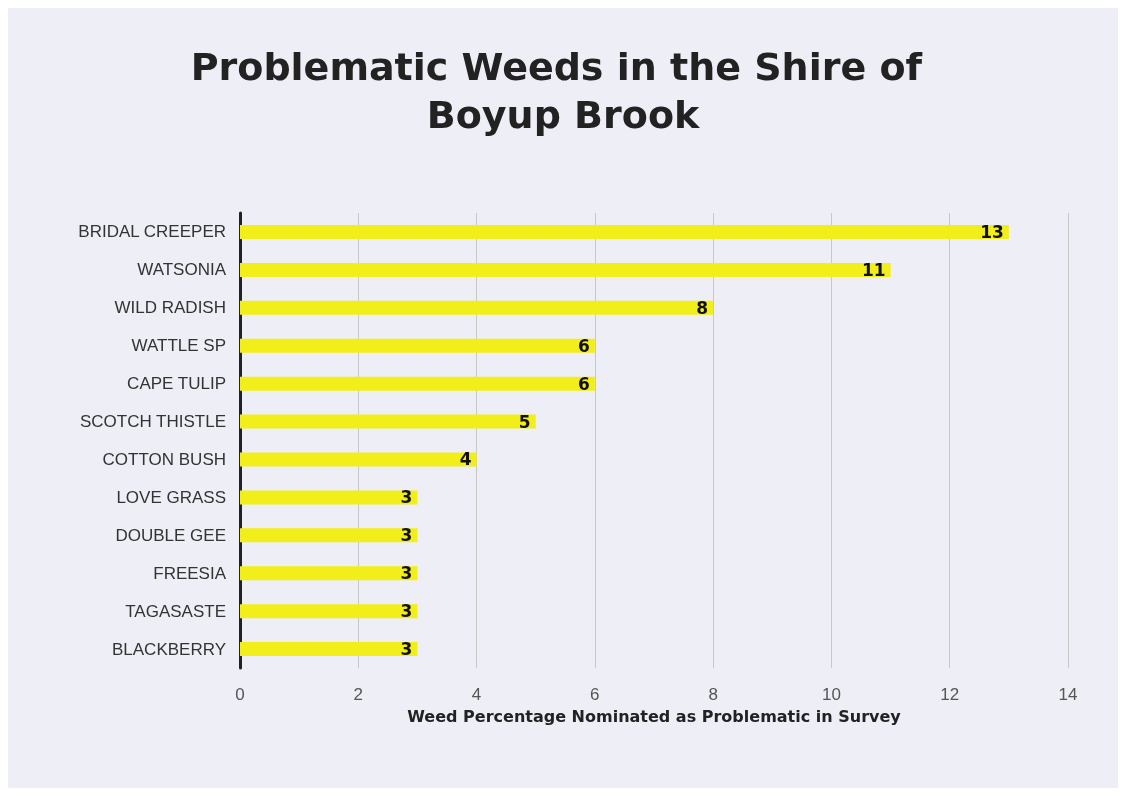 The image size is (1129, 802). I want to click on y-tick-label: WILD RADISH, so click(170, 308).